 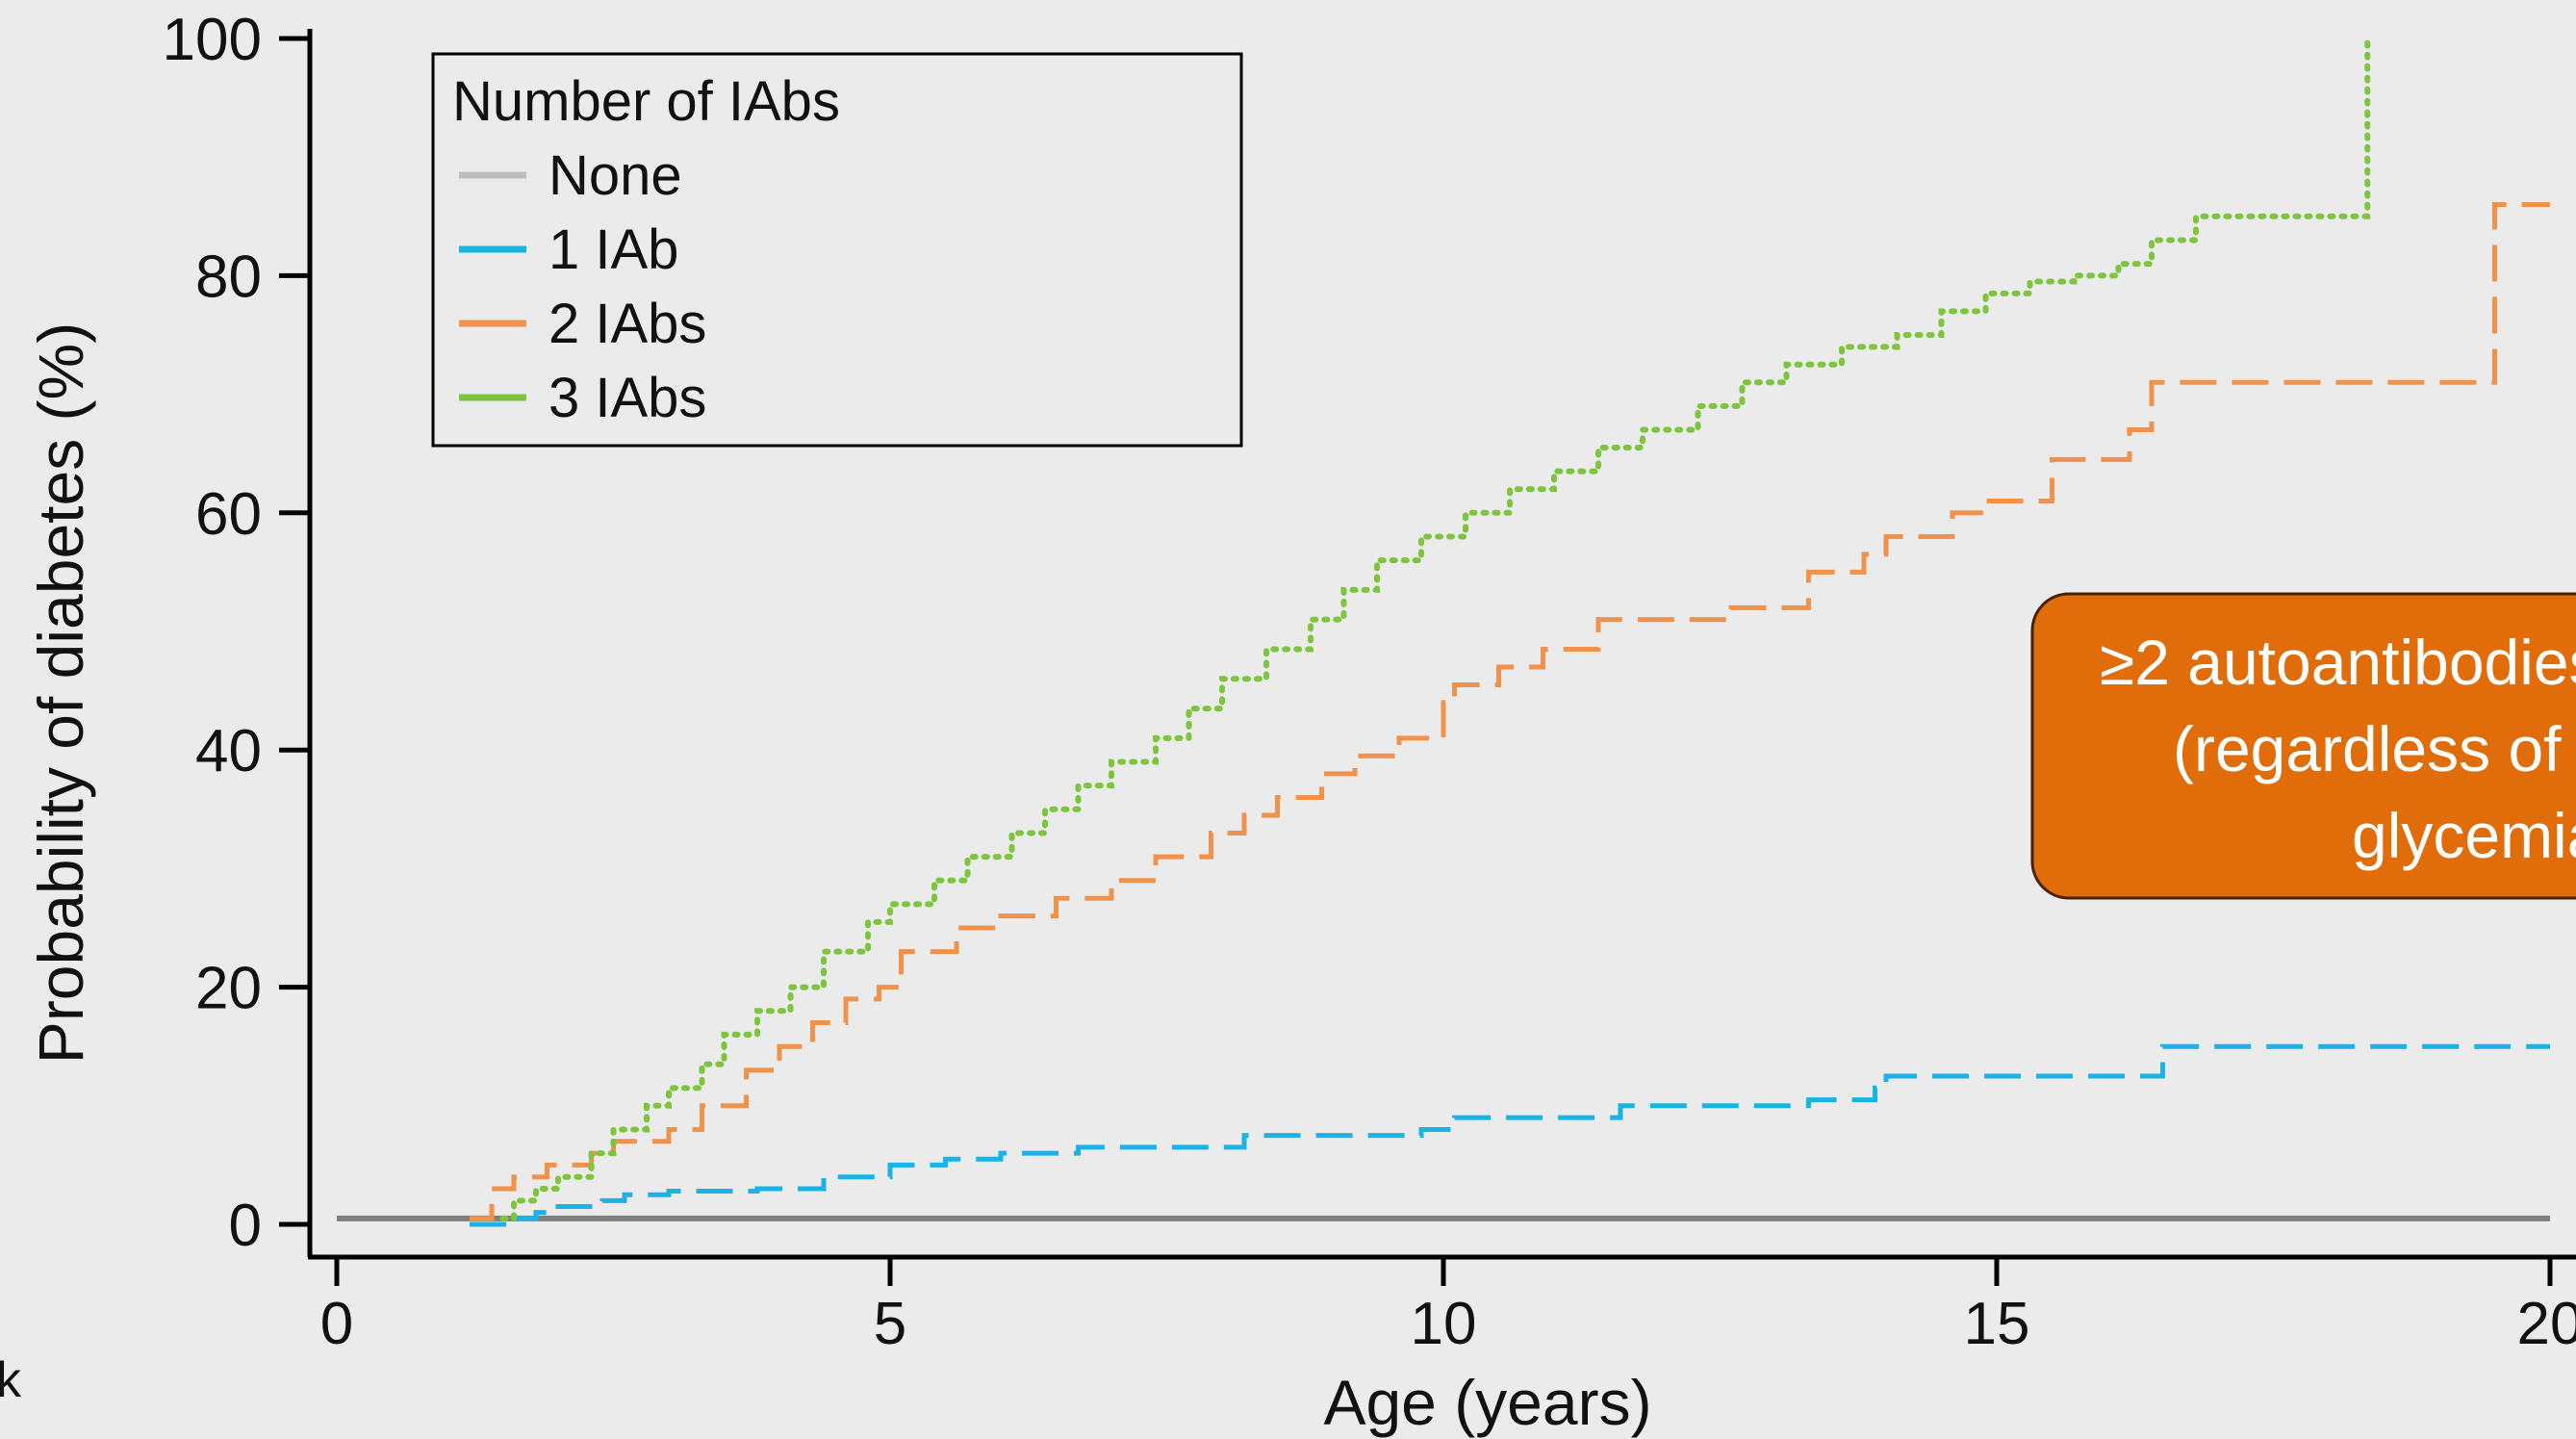 What do you see at coordinates (1487, 1403) in the screenshot?
I see `x-axis-title: Age (years)` at bounding box center [1487, 1403].